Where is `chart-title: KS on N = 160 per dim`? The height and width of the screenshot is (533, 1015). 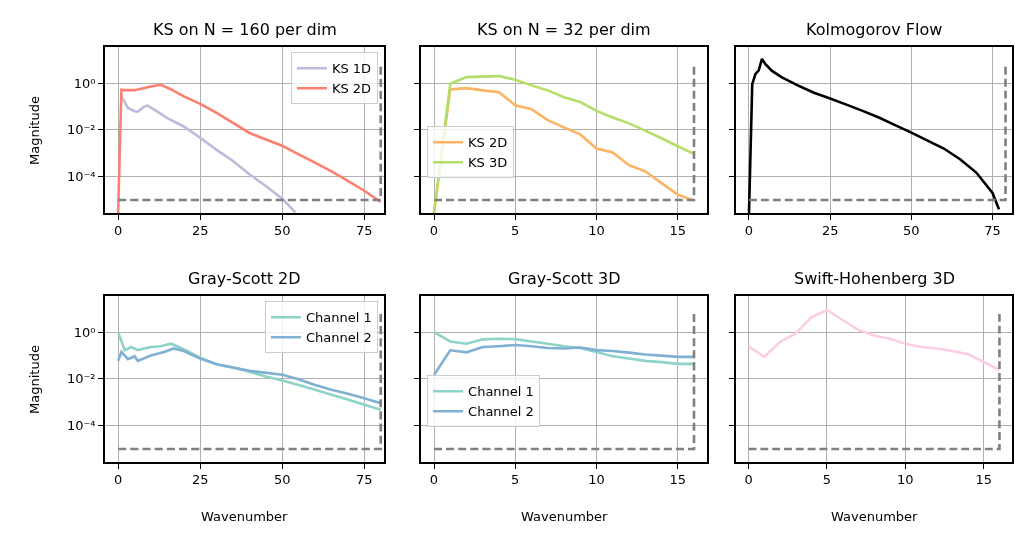 chart-title: KS on N = 160 per dim is located at coordinates (245, 29).